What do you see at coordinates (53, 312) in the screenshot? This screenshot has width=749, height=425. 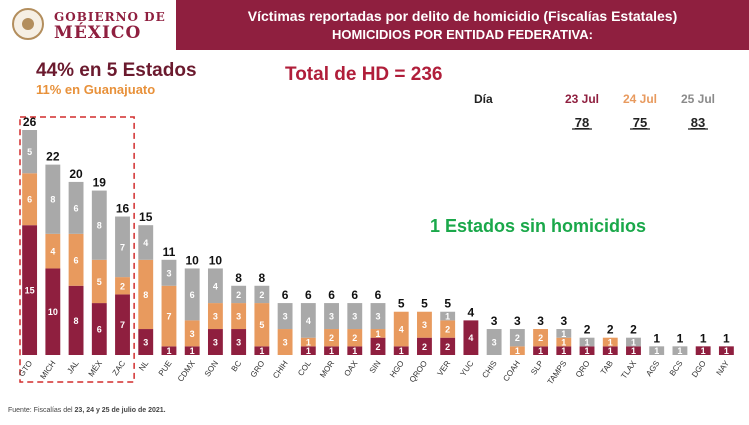 I see `segment-value-label: 10` at bounding box center [53, 312].